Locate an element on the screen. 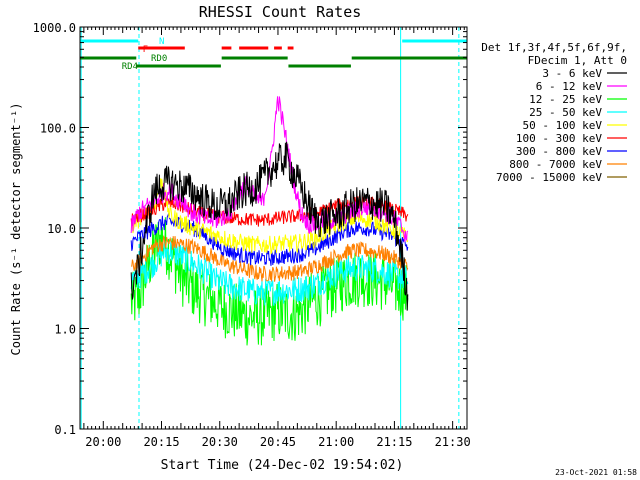 This screenshot has width=640, height=480. x-tick-label: 21:15 is located at coordinates (394, 442).